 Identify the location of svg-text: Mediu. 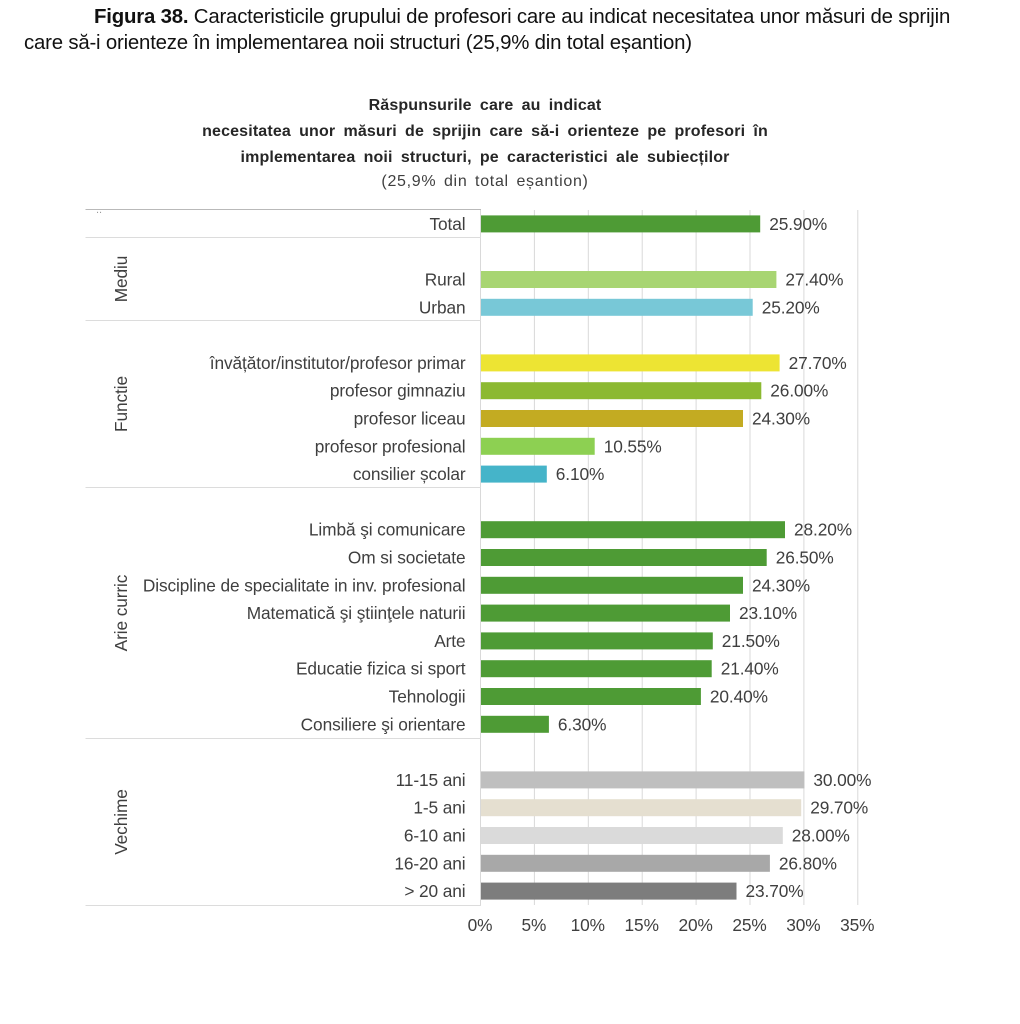
(121, 279).